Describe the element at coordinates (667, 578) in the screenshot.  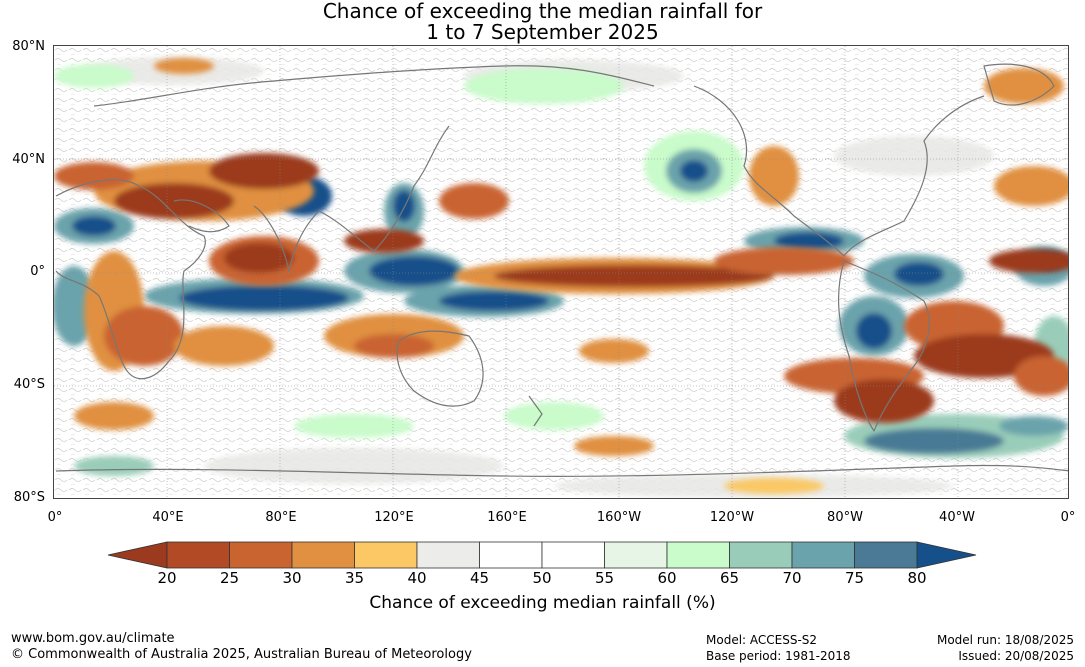
I see `colorbar-tick-label: 60` at that location.